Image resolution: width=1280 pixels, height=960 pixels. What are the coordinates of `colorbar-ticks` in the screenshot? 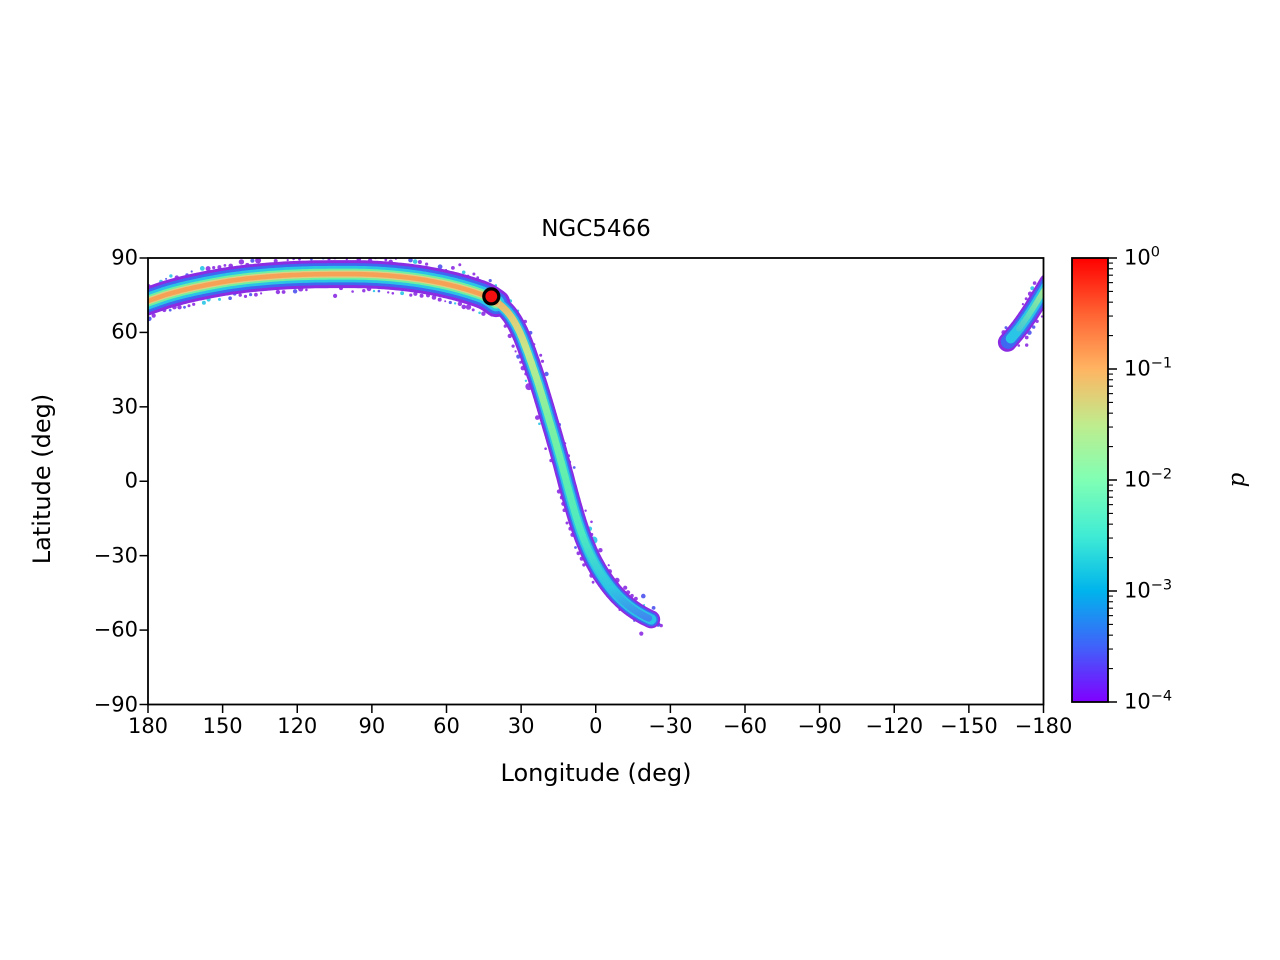 It's located at (1112, 480).